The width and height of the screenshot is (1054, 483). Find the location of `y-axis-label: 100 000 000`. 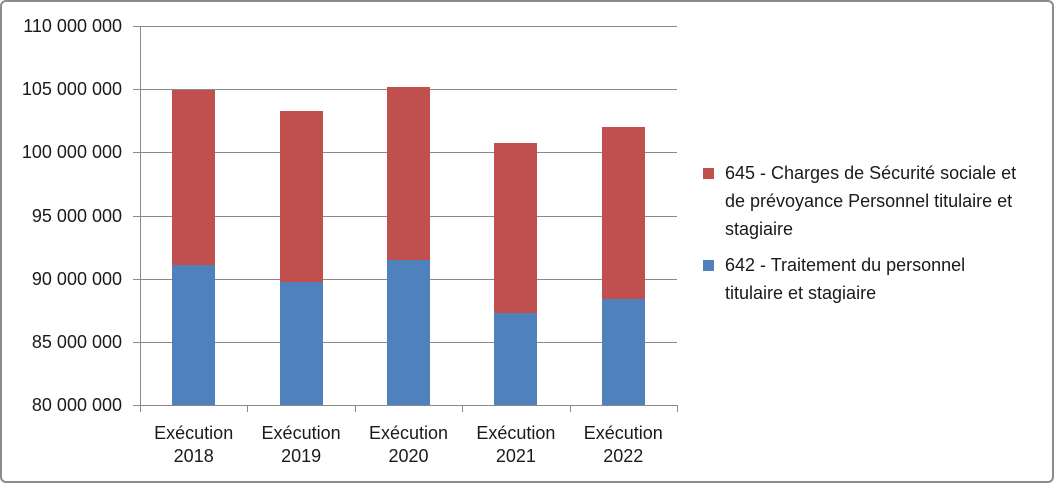

y-axis-label: 100 000 000 is located at coordinates (71, 152).